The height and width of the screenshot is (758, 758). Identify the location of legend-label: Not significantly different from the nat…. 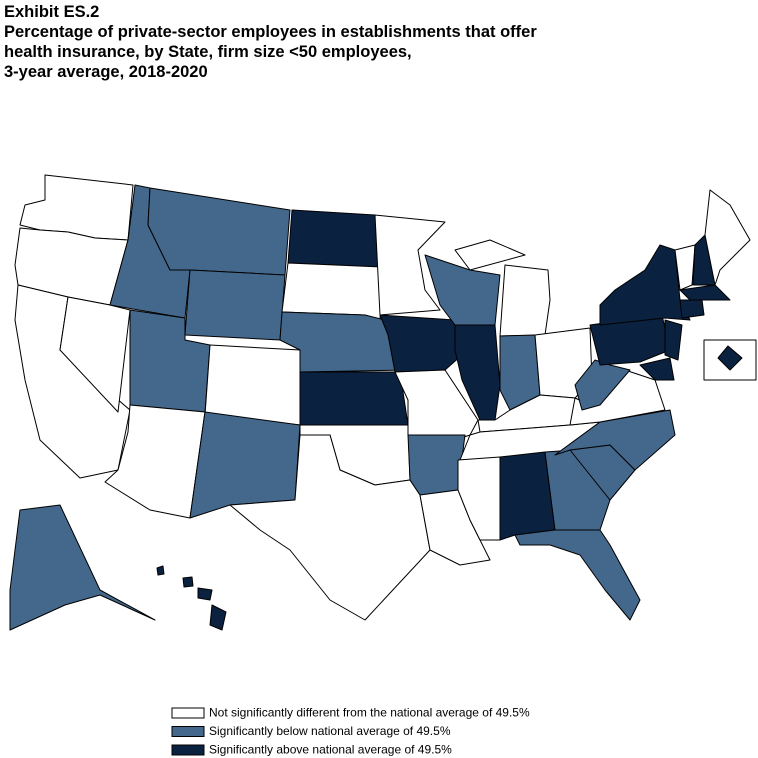
(369, 713).